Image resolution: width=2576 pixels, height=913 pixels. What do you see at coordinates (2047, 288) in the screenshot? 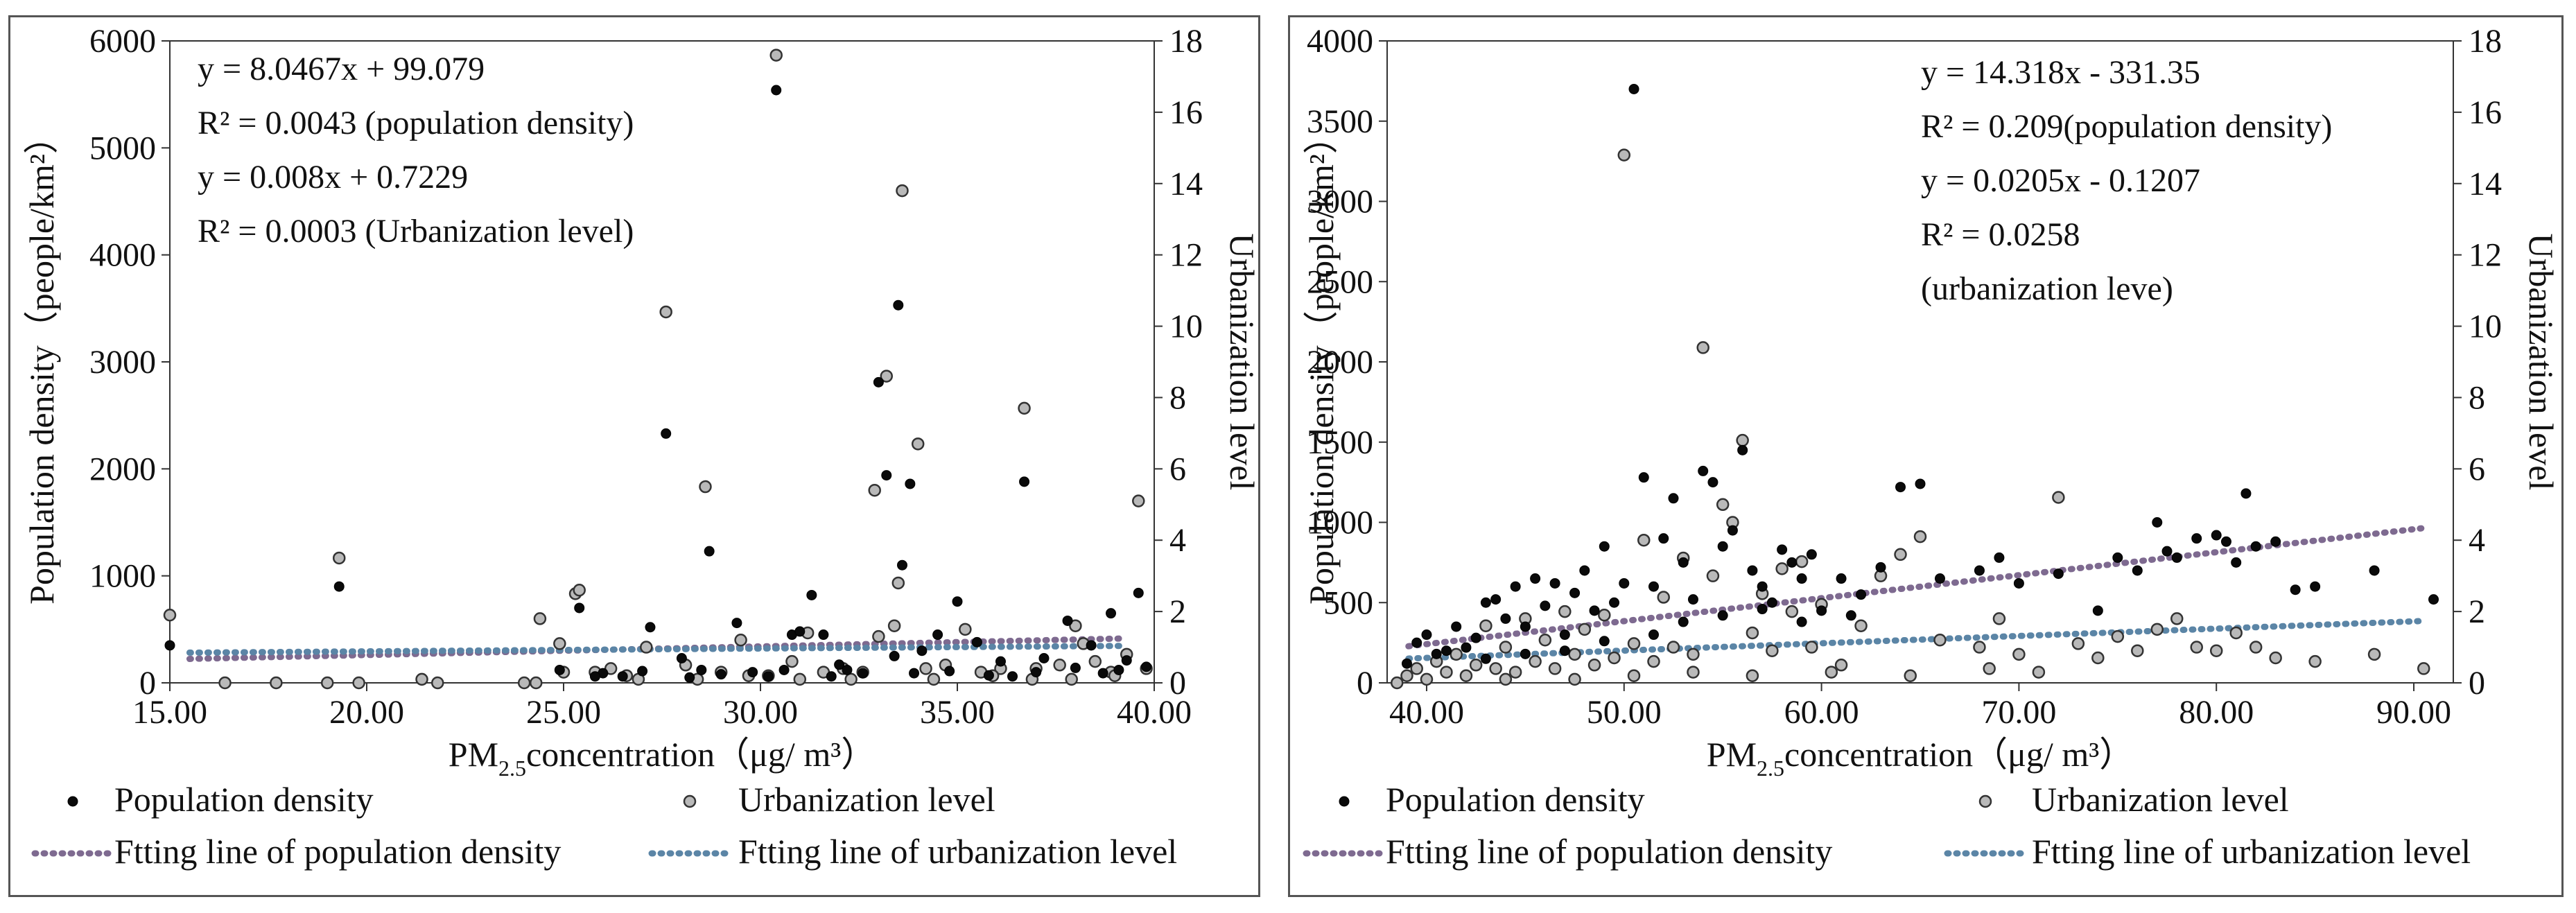
I see `equation-text: (urbanization leve)` at bounding box center [2047, 288].